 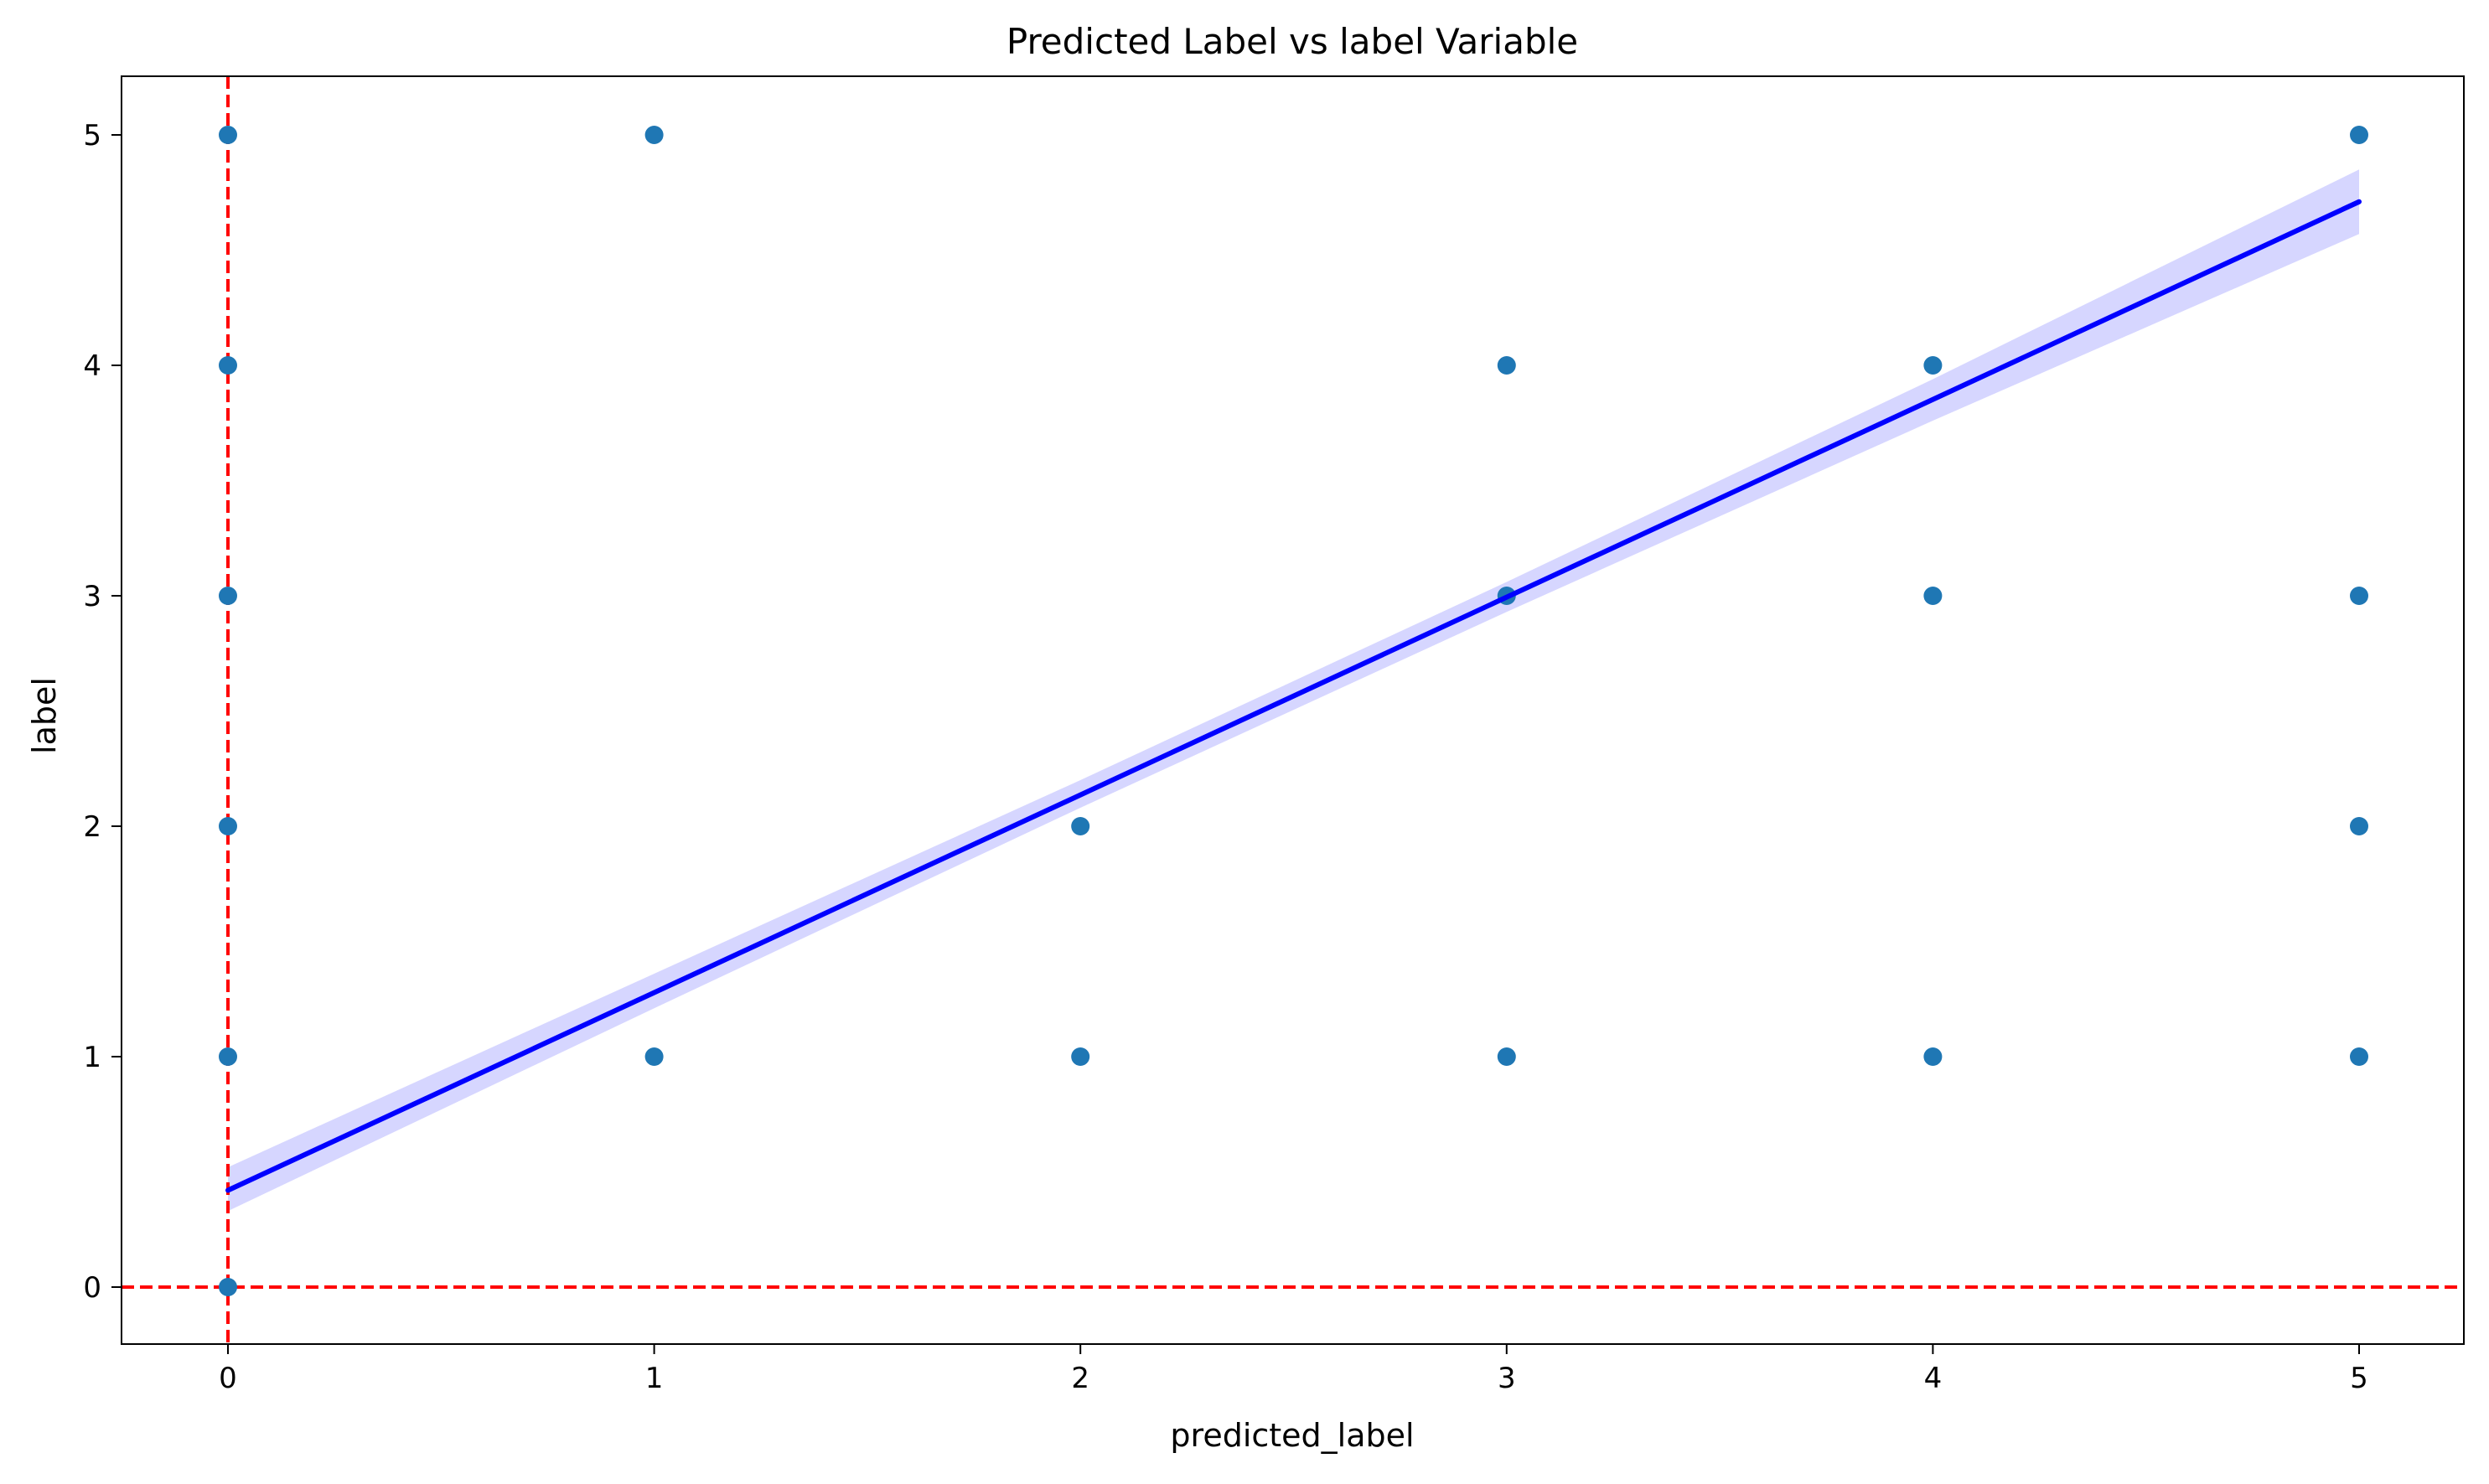 I want to click on x-tick-label: 3, so click(x=1507, y=1379).